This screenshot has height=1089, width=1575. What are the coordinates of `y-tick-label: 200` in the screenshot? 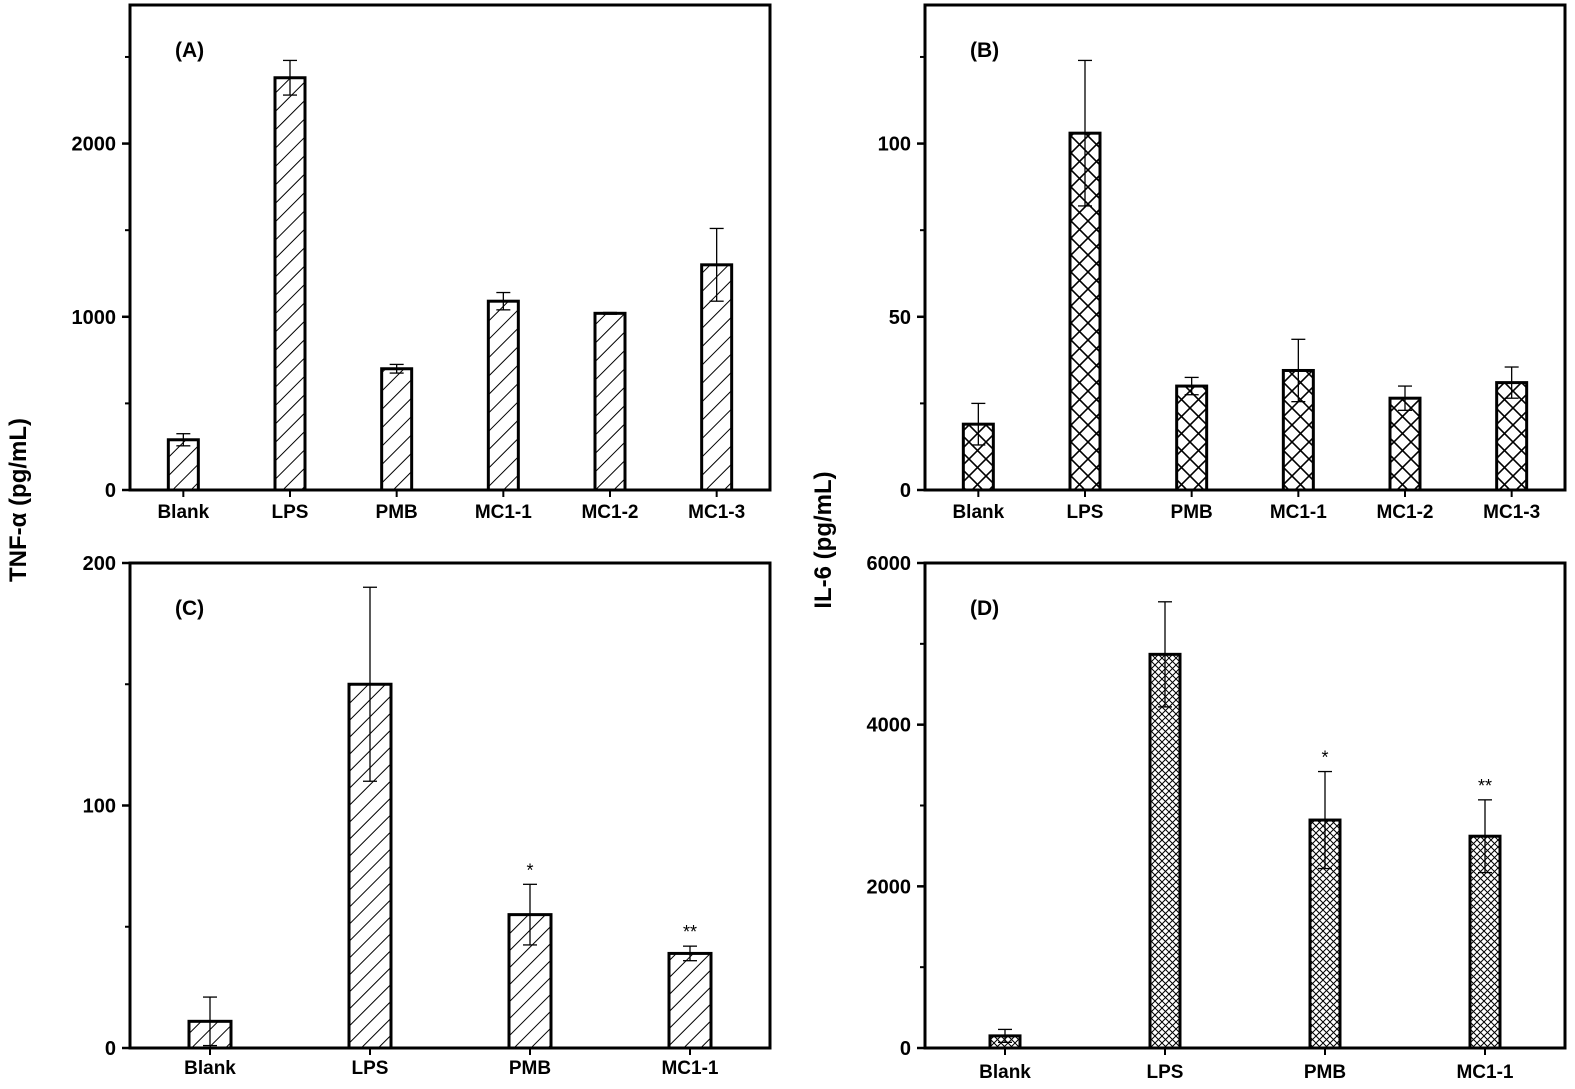 It's located at (99, 564).